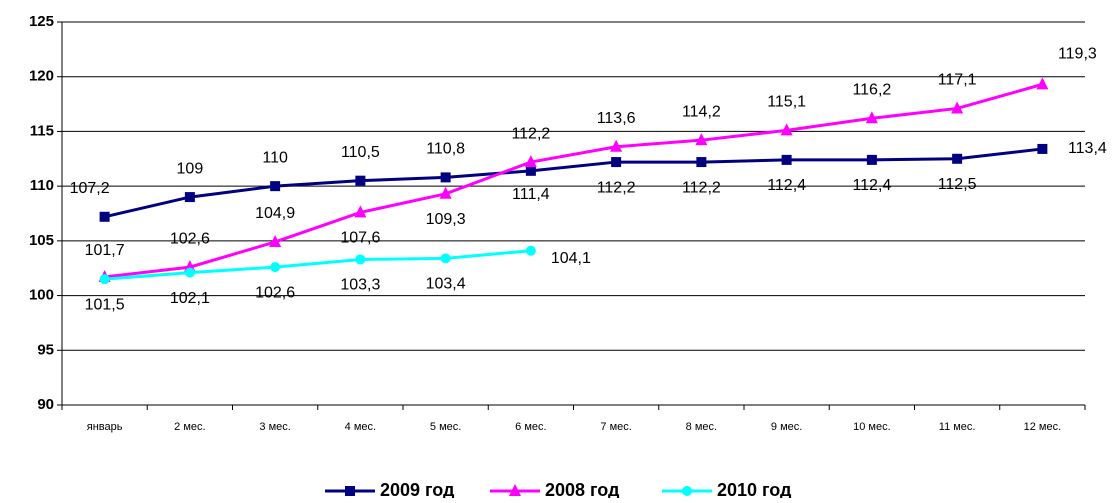 Image resolution: width=1117 pixels, height=503 pixels. What do you see at coordinates (872, 427) in the screenshot?
I see `x-tick-label: 10 мес.` at bounding box center [872, 427].